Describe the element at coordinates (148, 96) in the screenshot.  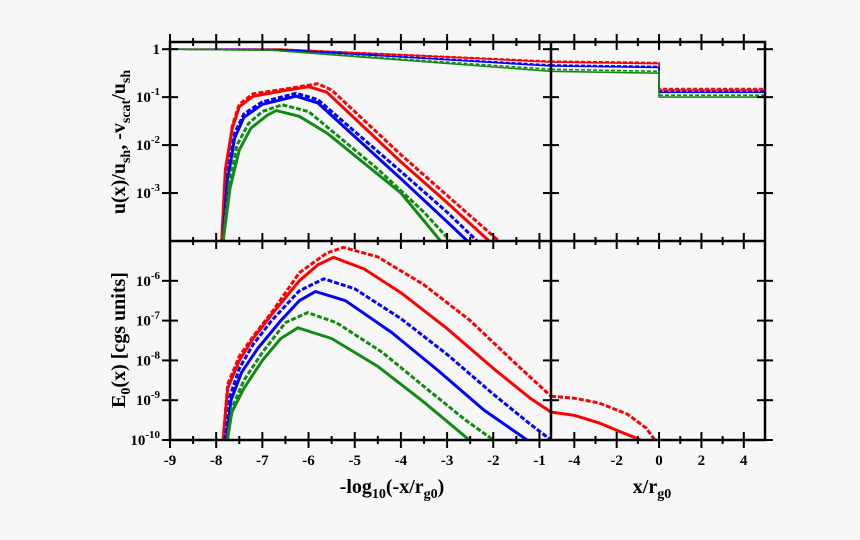
I see `y-tick-label: 10⁻¹` at that location.